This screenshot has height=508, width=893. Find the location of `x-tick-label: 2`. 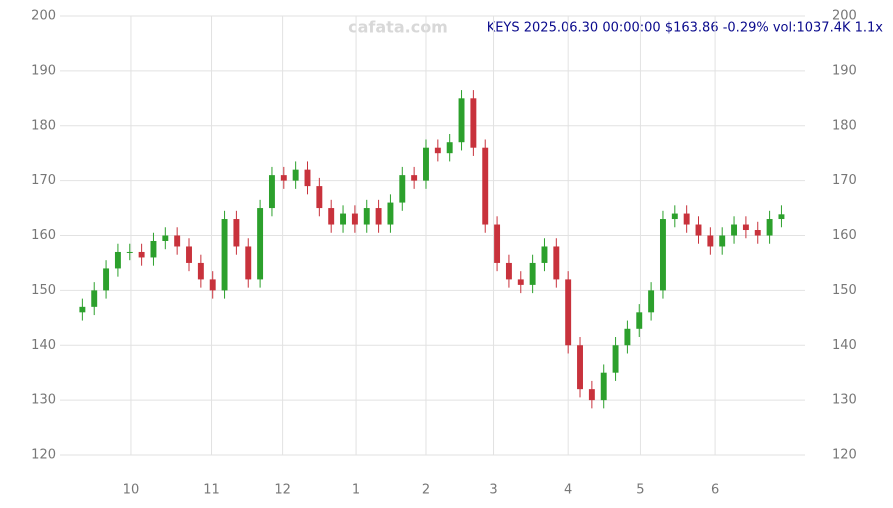

x-tick-label: 2 is located at coordinates (426, 490).